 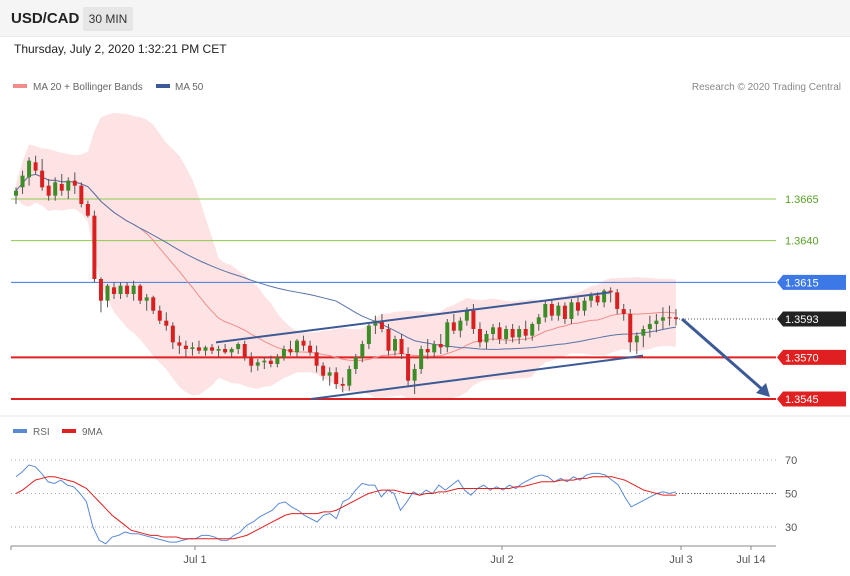 I want to click on legend-label-ma50: MA 50, so click(x=189, y=87).